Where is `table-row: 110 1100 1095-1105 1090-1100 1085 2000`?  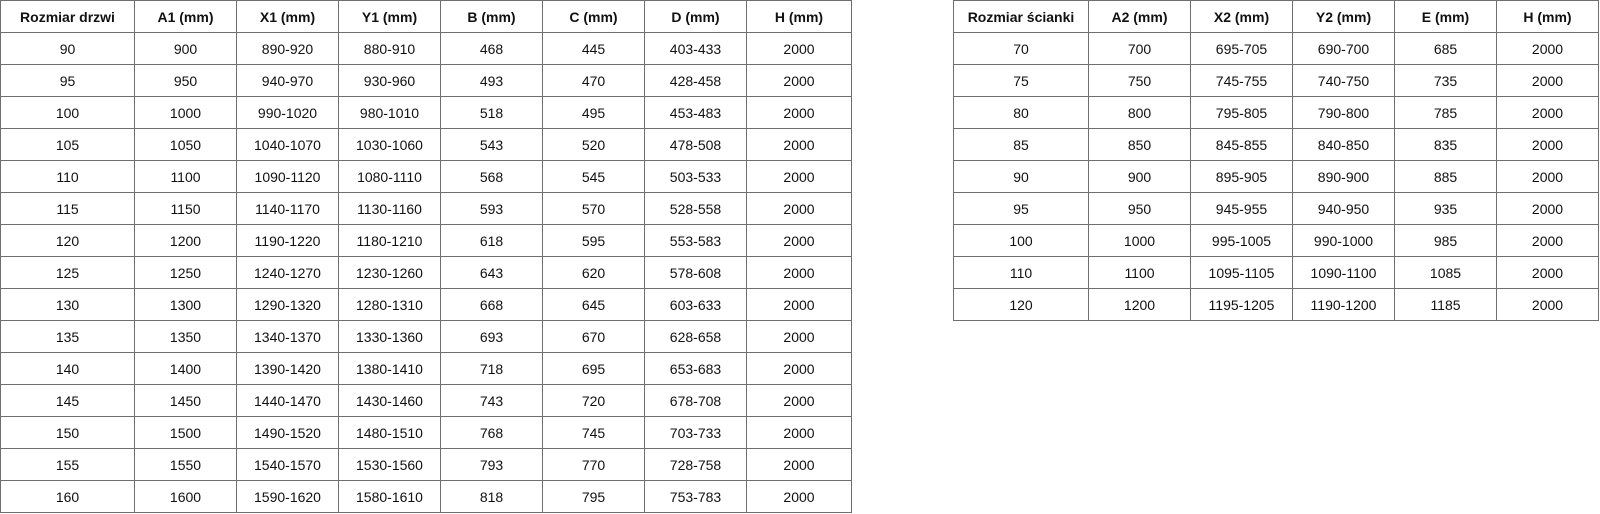
table-row: 110 1100 1095-1105 1090-1100 1085 2000 is located at coordinates (1276, 272).